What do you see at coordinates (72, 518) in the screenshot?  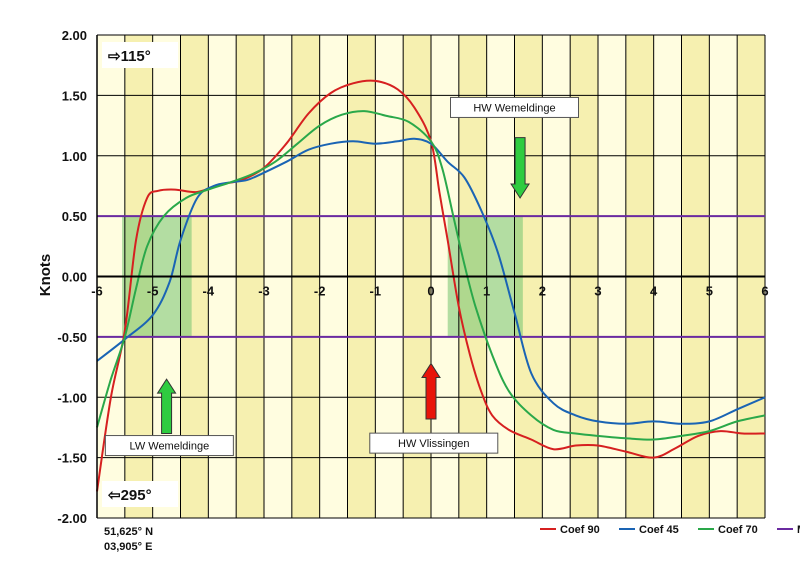 I see `y-tick-label: -2.00` at bounding box center [72, 518].